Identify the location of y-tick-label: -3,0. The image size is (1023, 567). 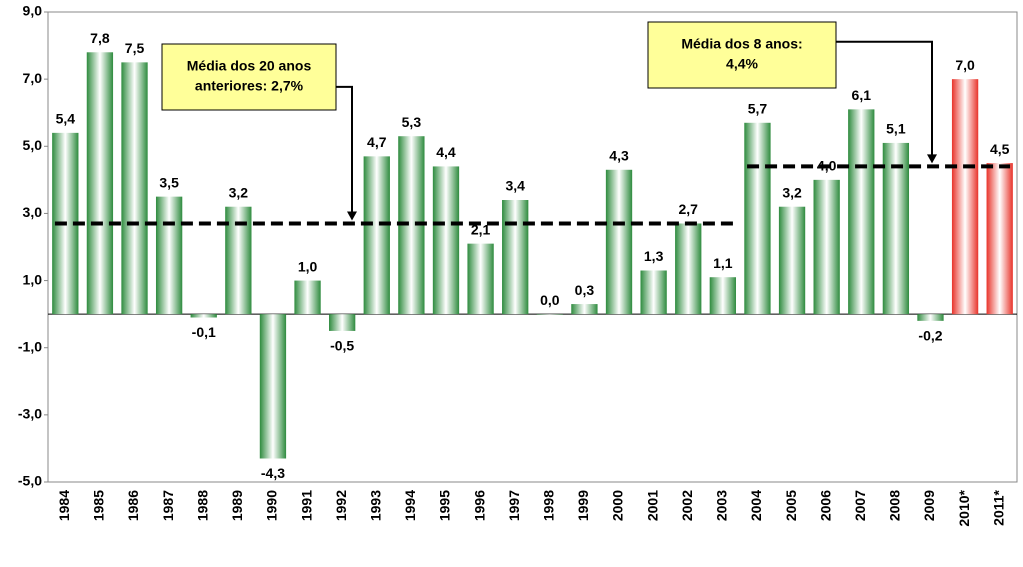
(30, 414).